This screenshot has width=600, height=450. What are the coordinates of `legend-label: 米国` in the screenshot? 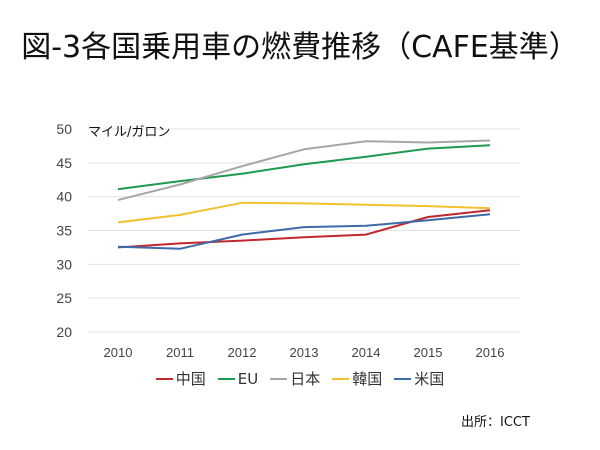 It's located at (429, 379).